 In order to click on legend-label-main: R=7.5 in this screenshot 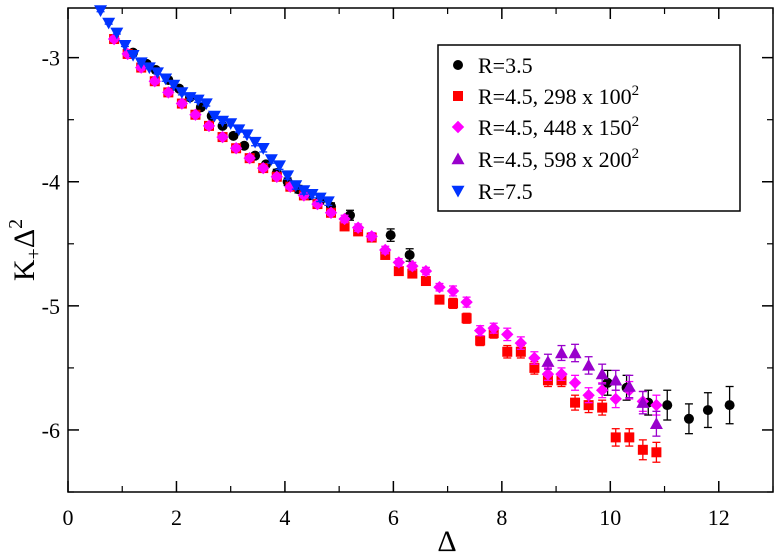, I will do `click(505, 191)`.